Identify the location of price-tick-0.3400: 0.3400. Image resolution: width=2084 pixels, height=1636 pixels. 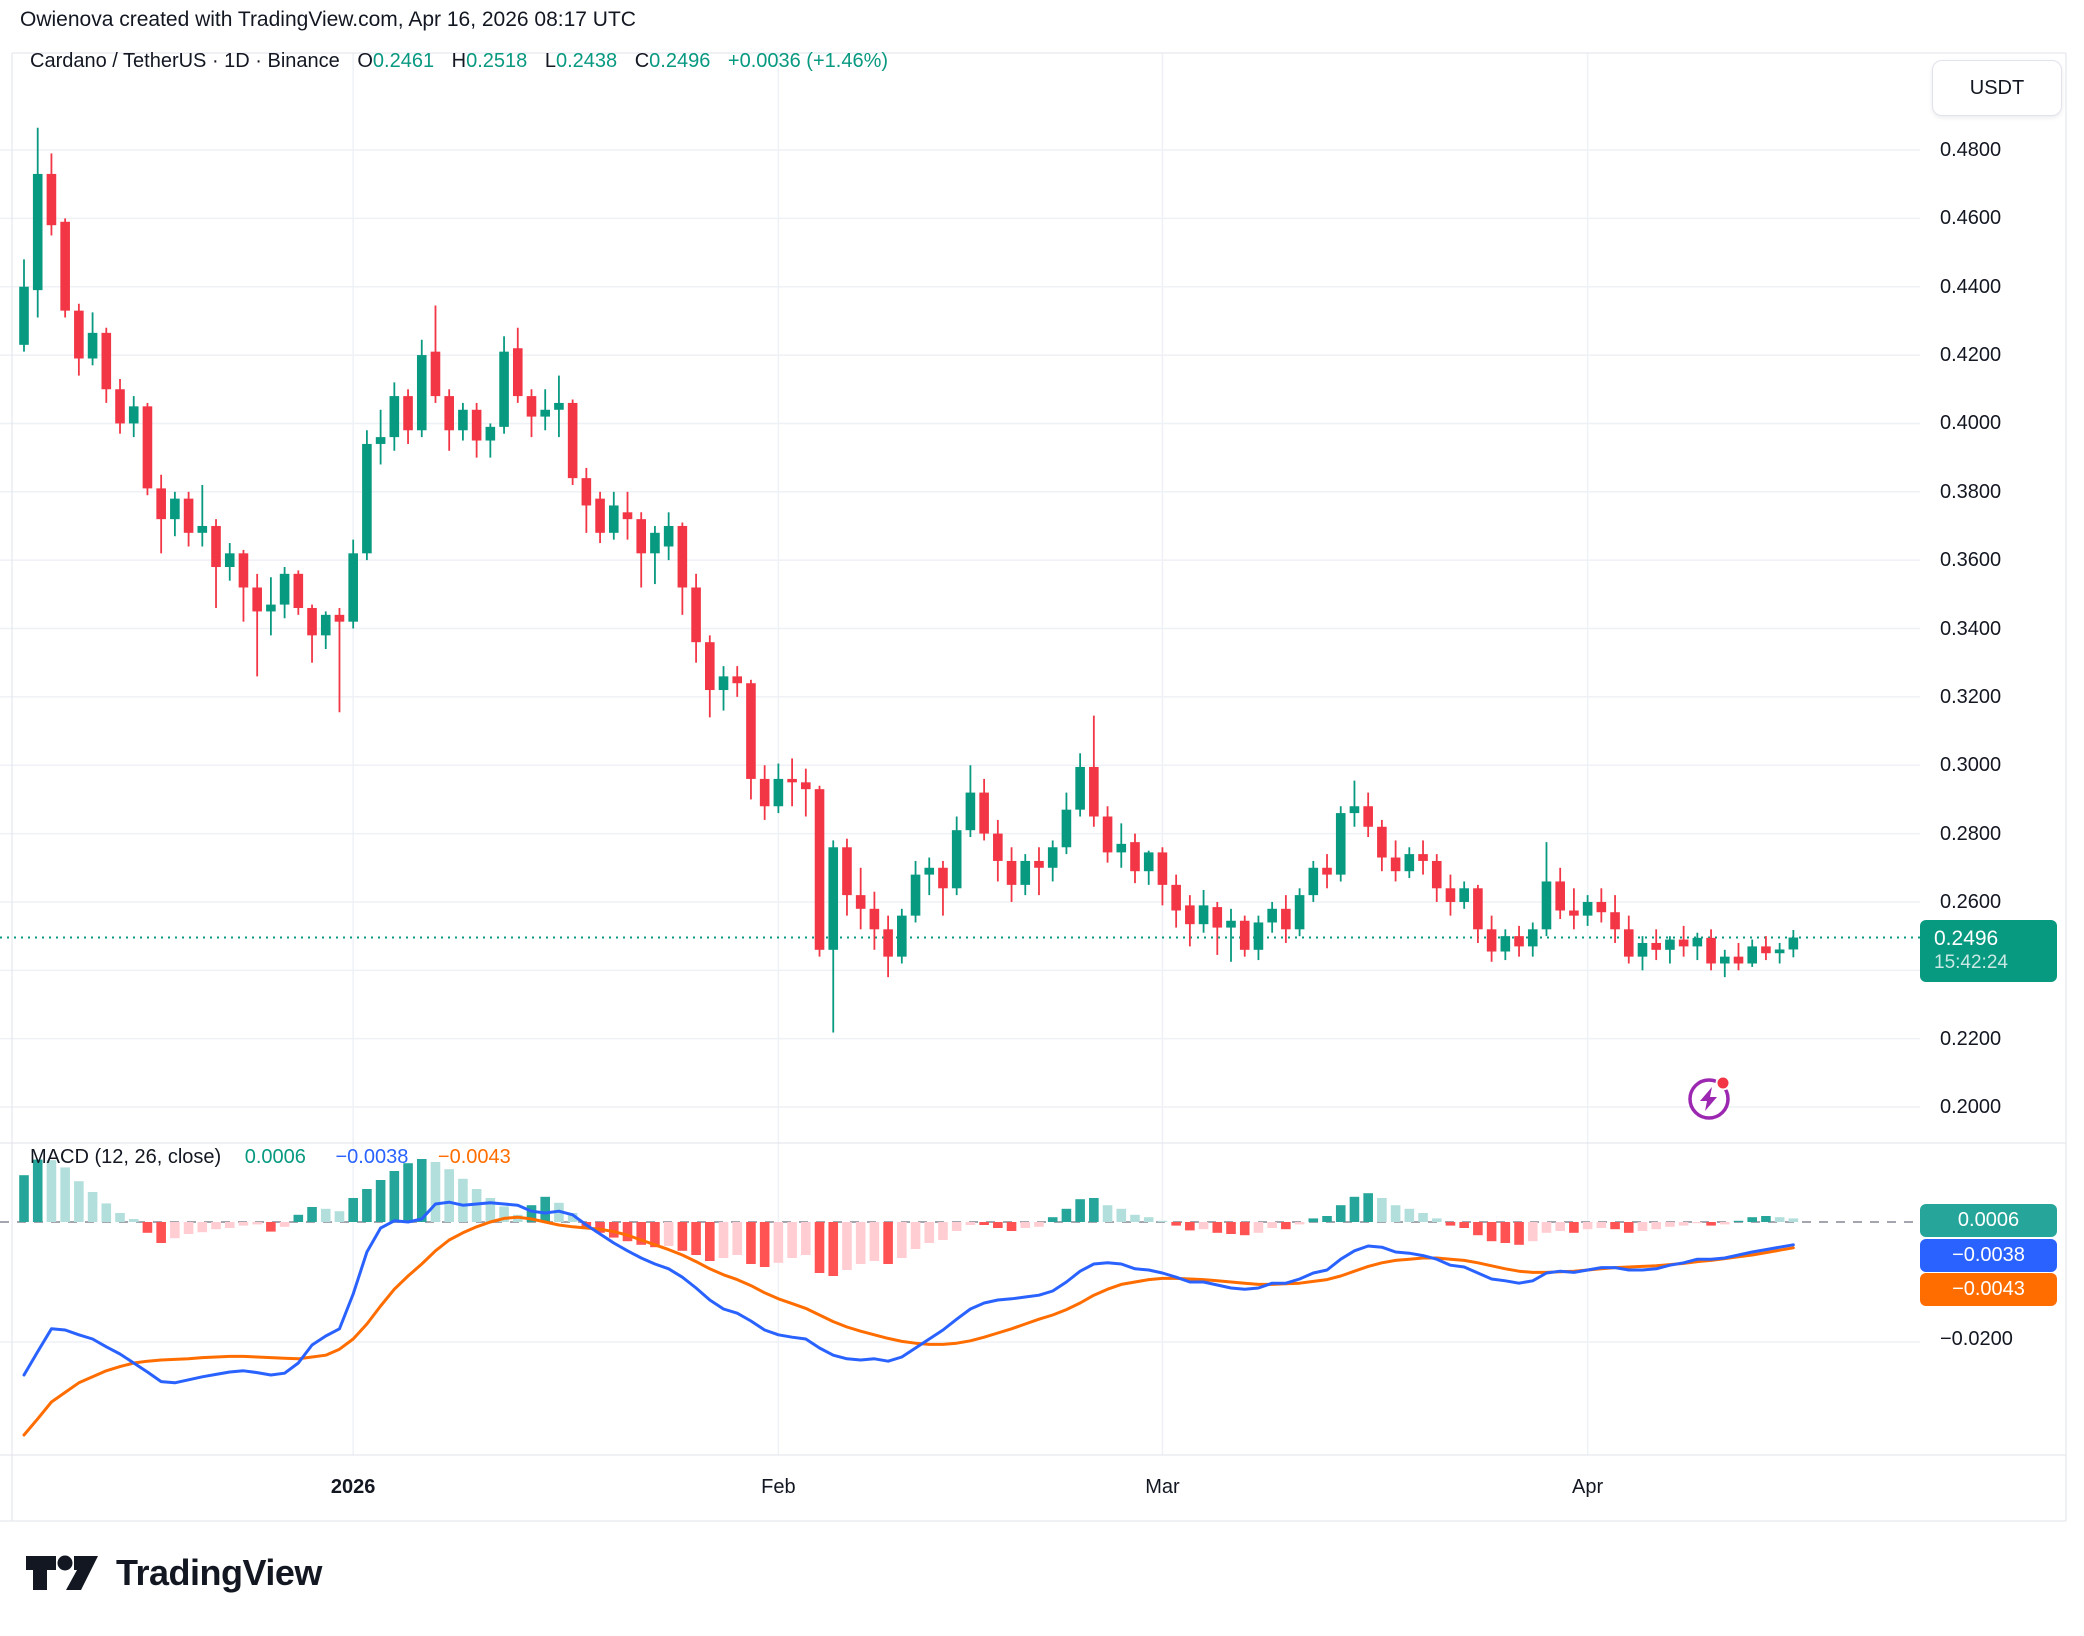
(1971, 628).